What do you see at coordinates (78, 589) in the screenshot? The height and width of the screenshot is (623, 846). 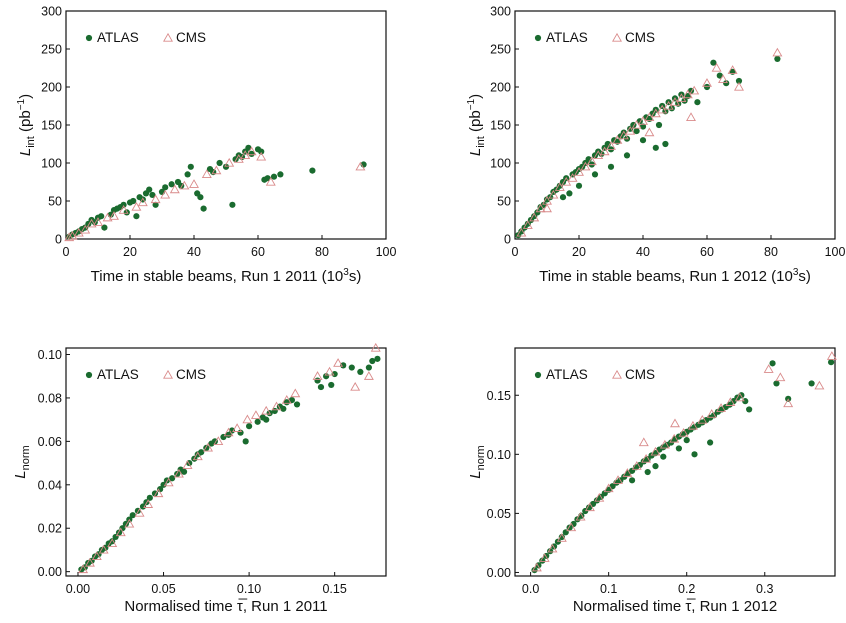 I see `x-tick-label: 0.00` at bounding box center [78, 589].